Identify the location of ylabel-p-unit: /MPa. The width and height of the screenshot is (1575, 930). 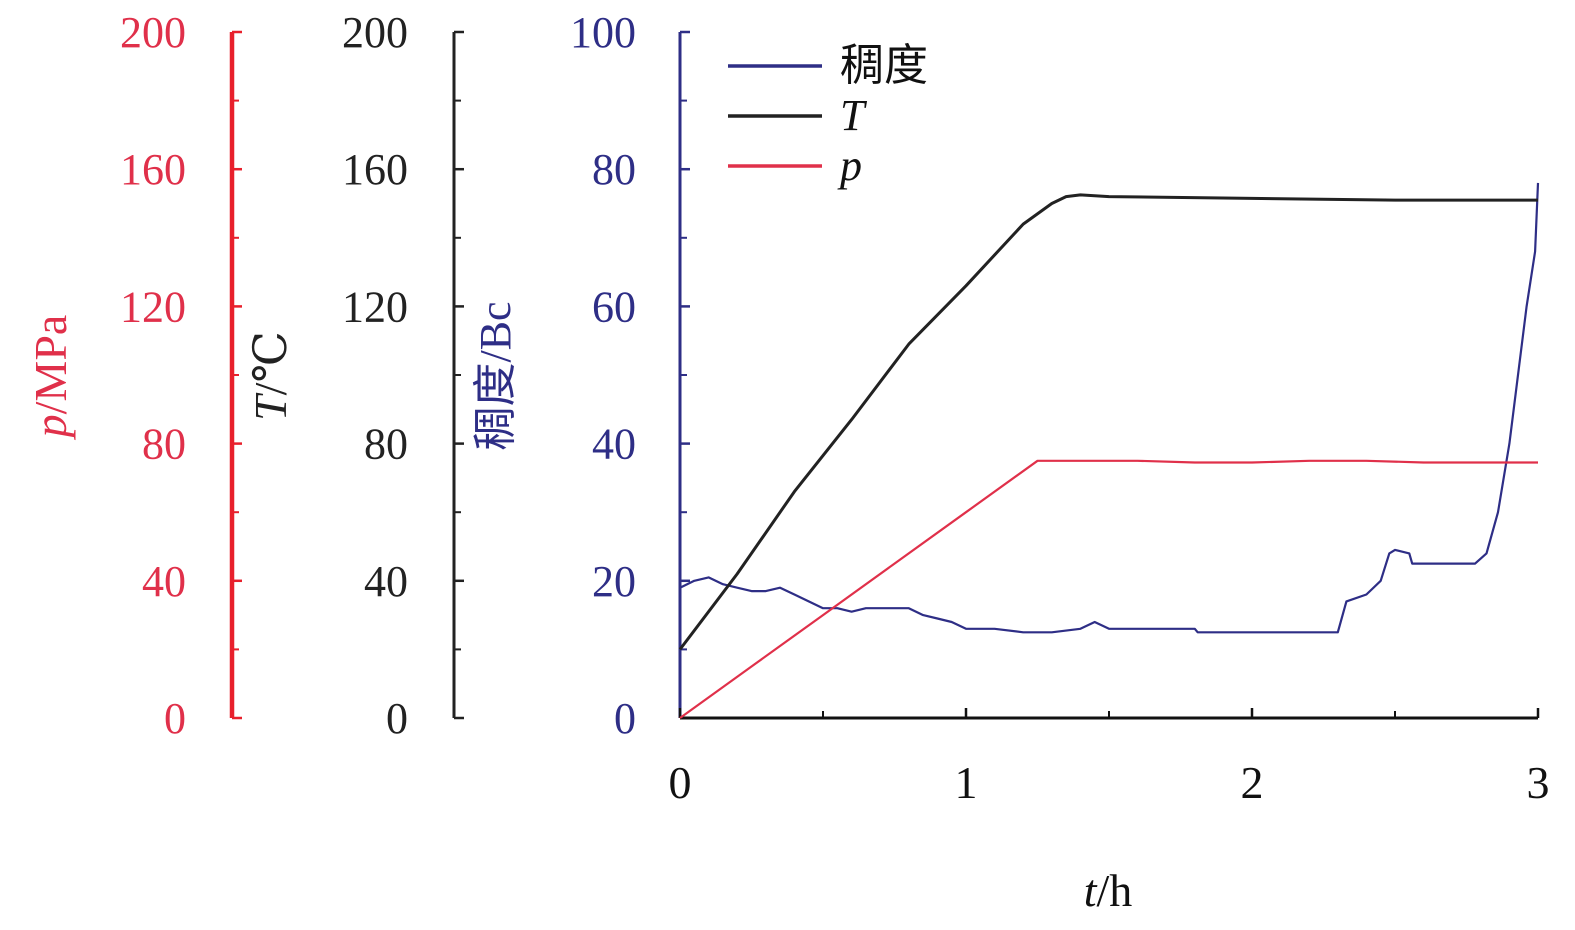
(50, 365).